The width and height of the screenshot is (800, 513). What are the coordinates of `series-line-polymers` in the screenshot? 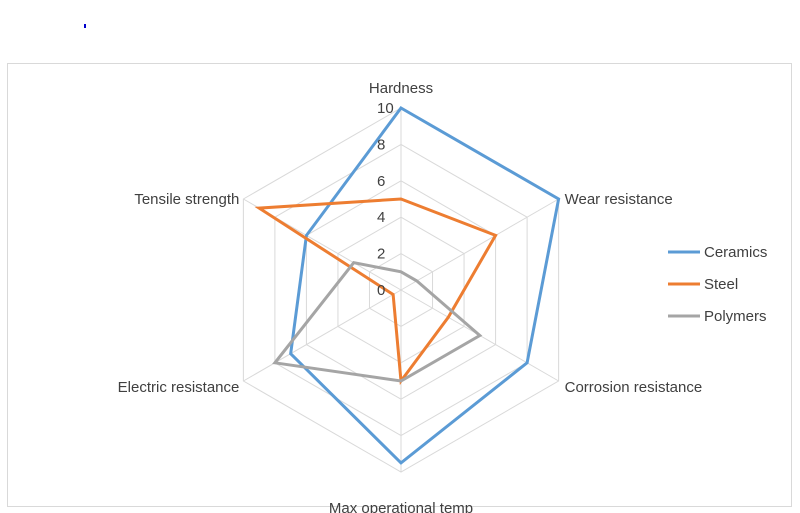 It's located at (377, 322).